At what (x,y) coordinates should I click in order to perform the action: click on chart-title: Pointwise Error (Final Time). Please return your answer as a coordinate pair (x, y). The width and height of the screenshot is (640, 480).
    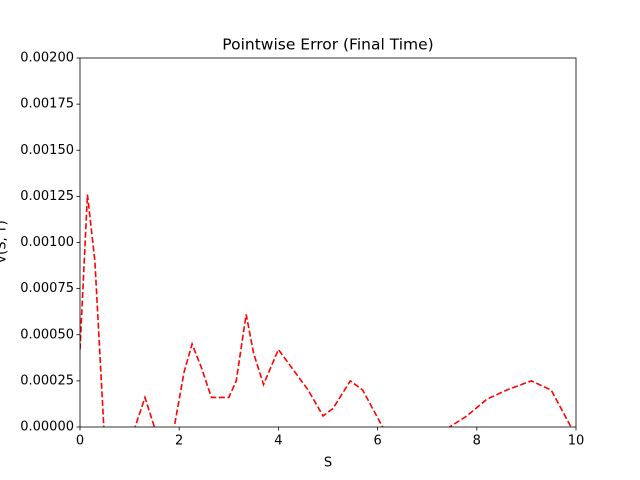
    Looking at the image, I should click on (327, 45).